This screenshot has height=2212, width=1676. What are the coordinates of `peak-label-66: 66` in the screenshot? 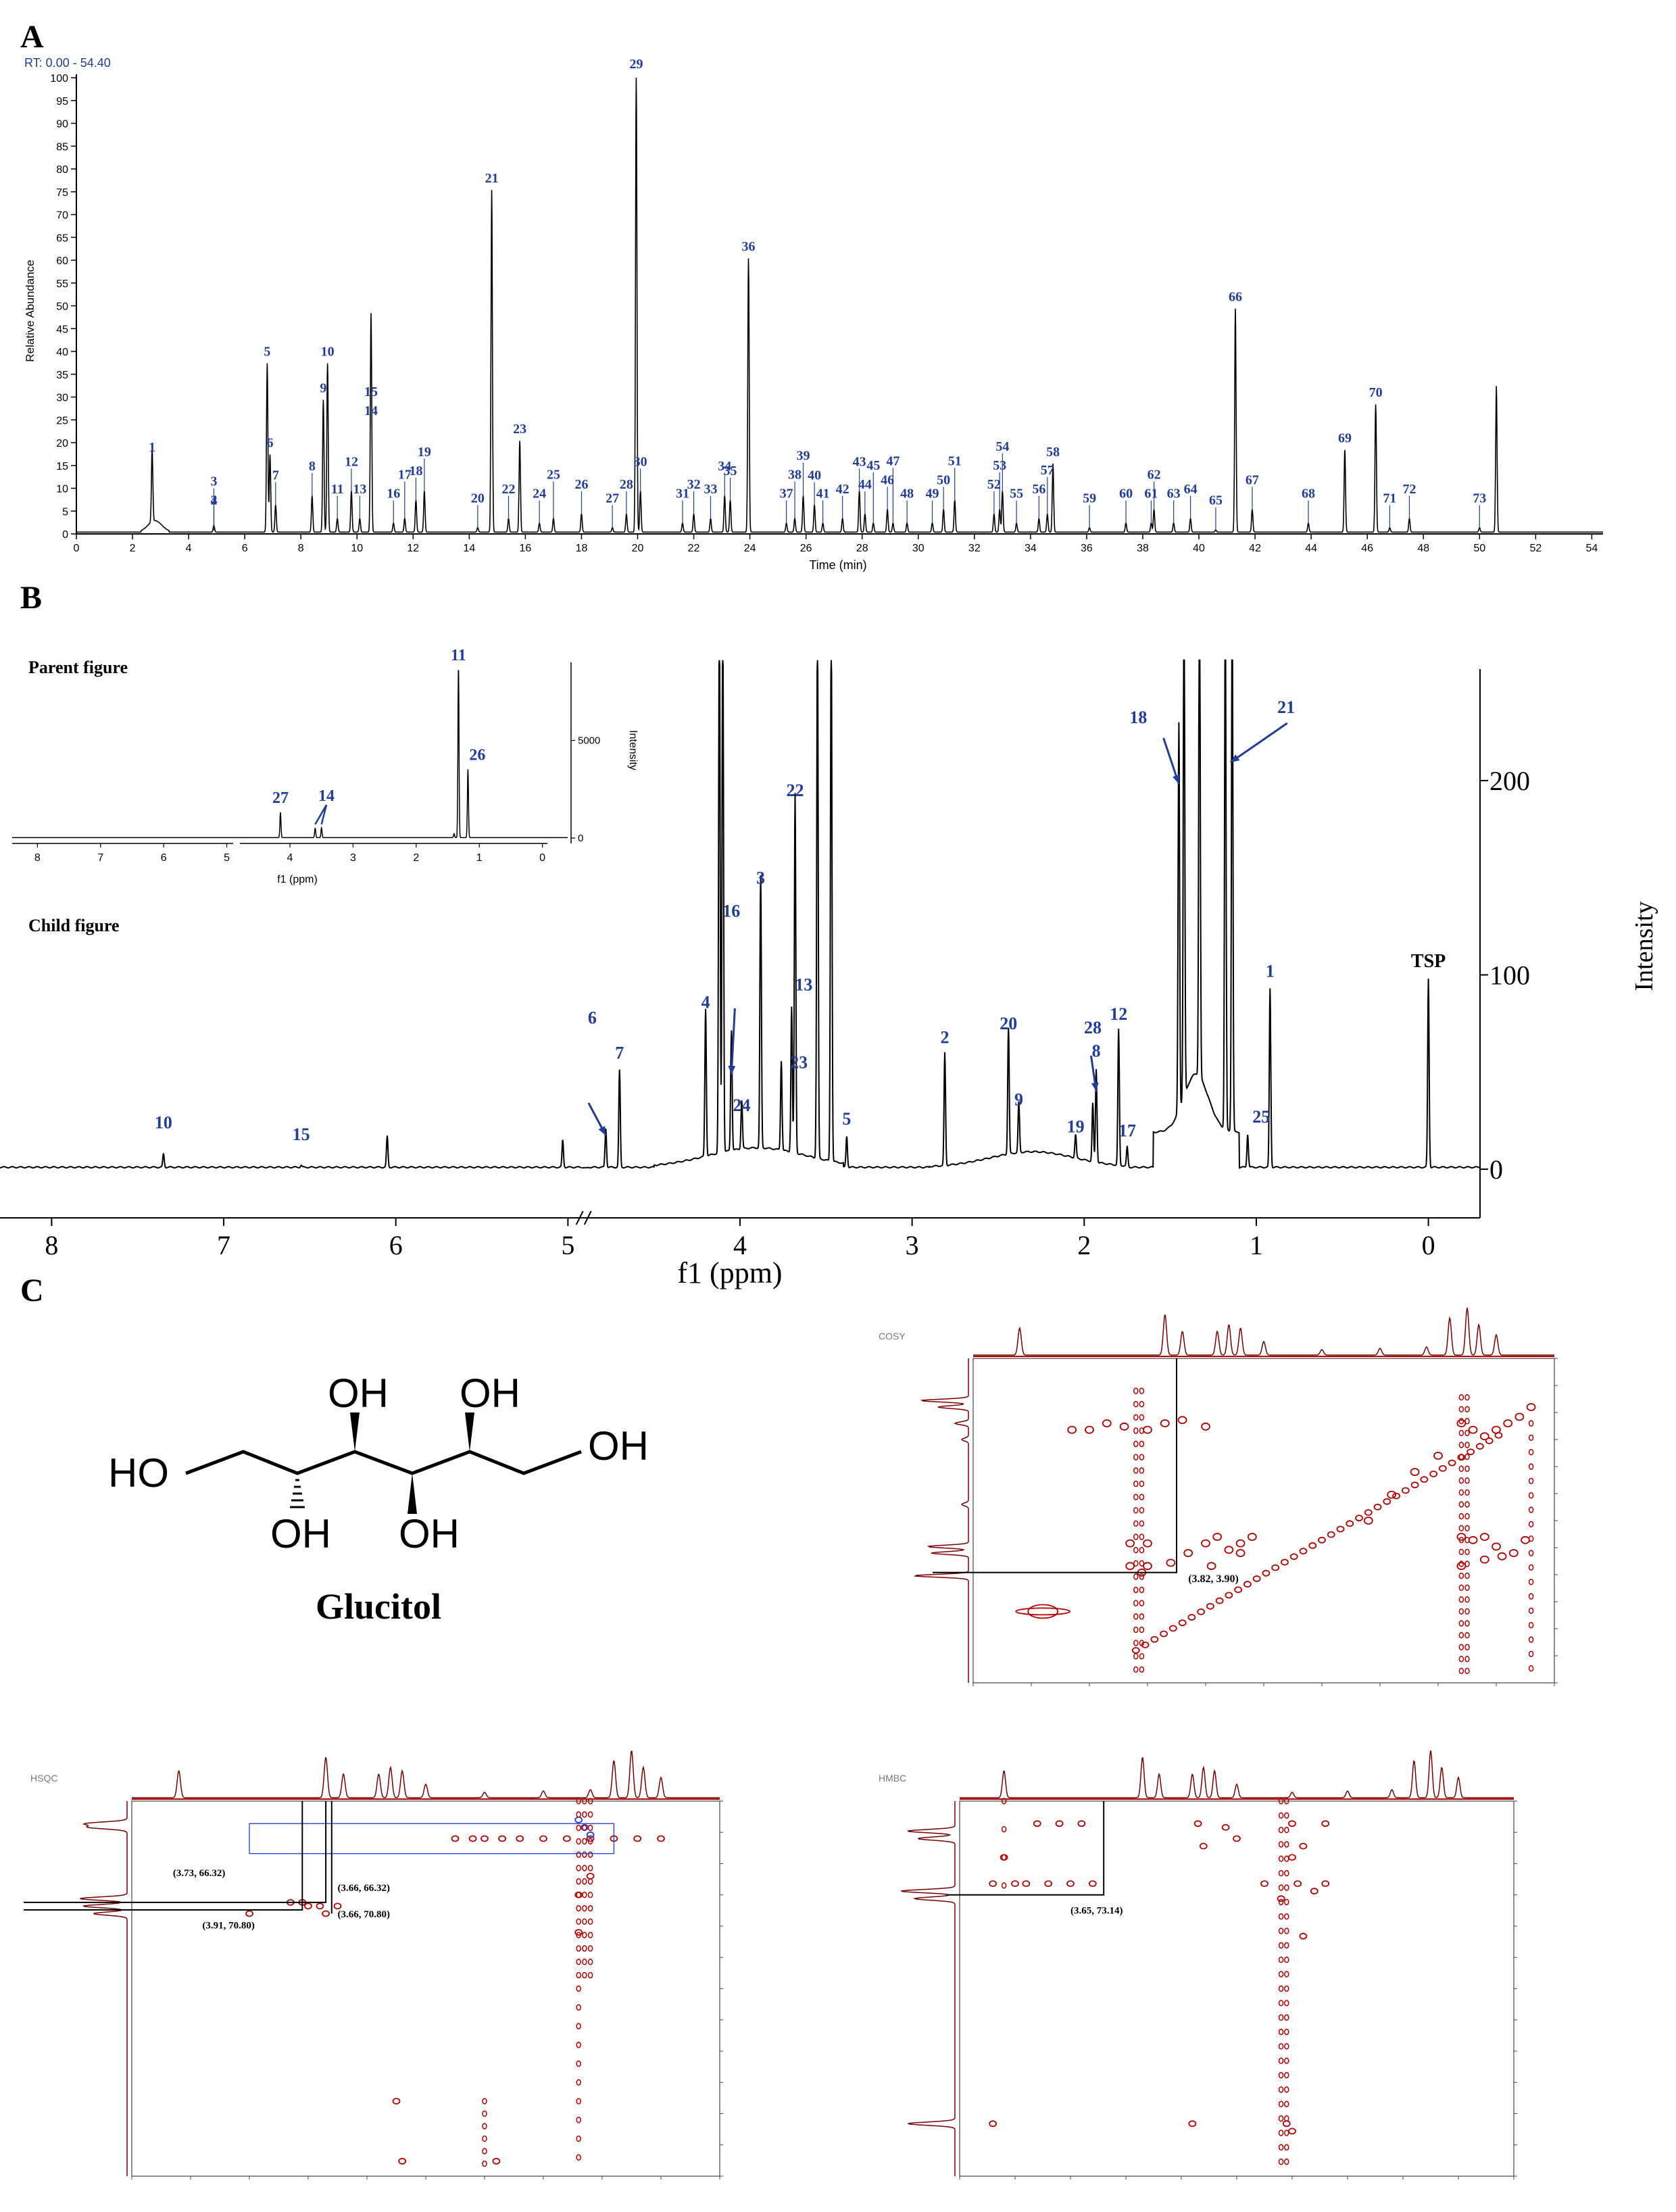 It's located at (1235, 296).